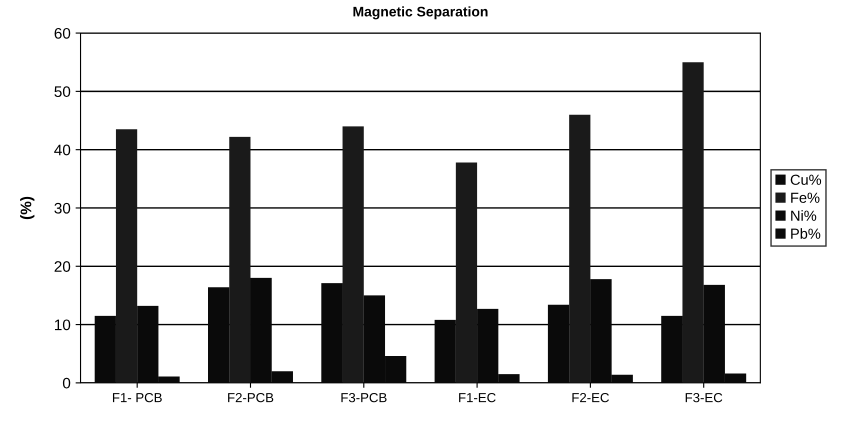  I want to click on y-tick-label: 60, so click(62, 33).